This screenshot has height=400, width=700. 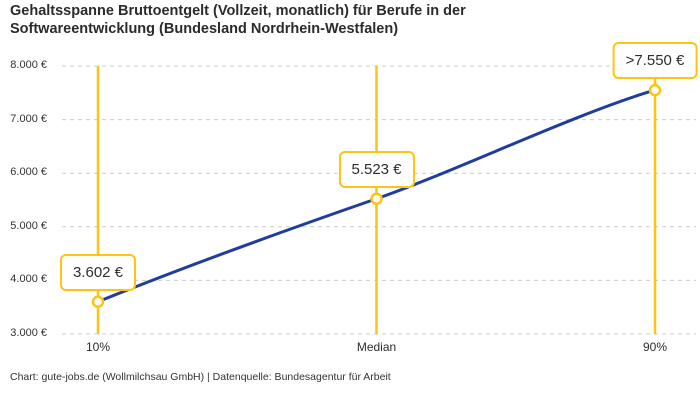 I want to click on y-axis-tick-label: 3.000 €, so click(x=28, y=333).